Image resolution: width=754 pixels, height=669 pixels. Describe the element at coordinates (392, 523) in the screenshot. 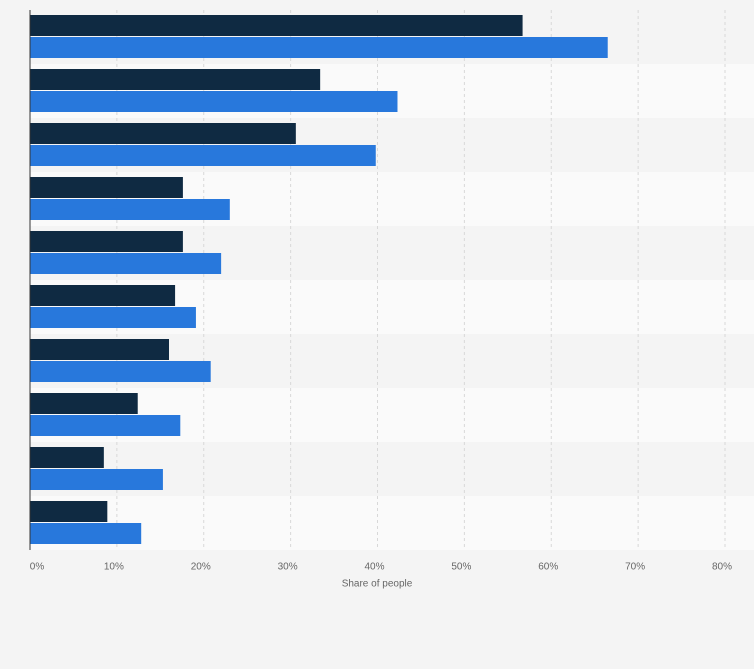

I see `row-band` at that location.